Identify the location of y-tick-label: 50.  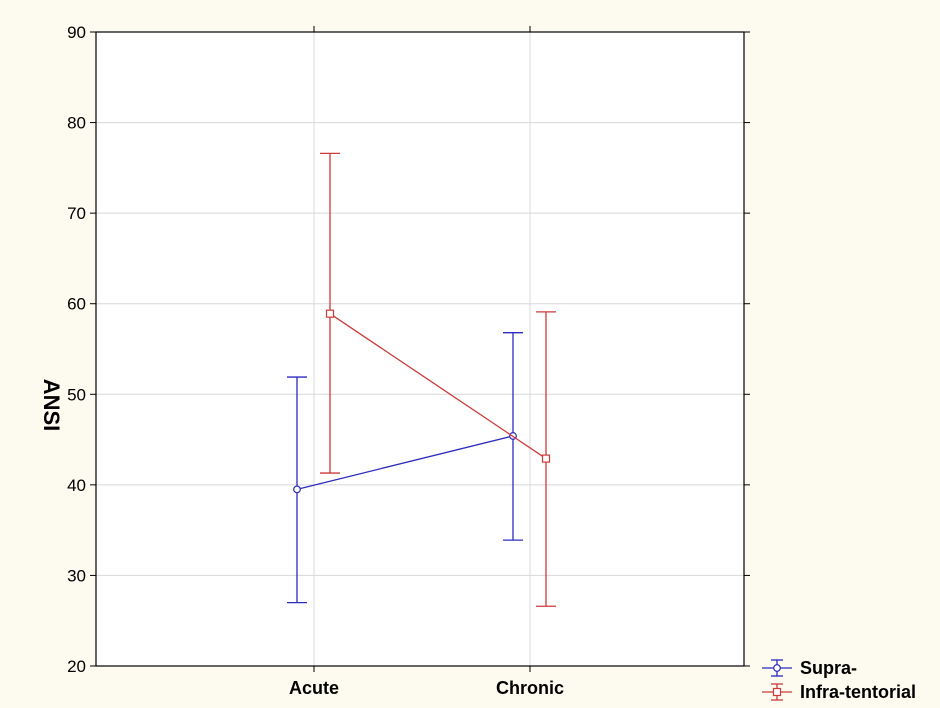
(76, 394).